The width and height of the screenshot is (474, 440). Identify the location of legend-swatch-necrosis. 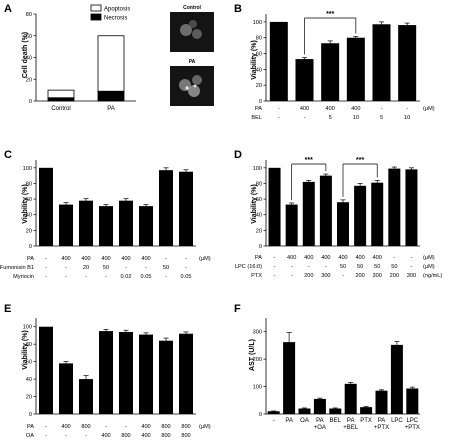
(96, 17).